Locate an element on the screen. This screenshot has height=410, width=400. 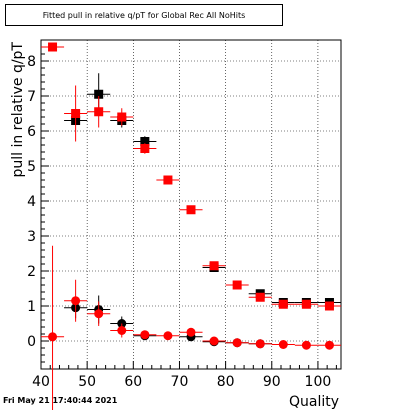
y-tick-label: 7 is located at coordinates (31, 97).